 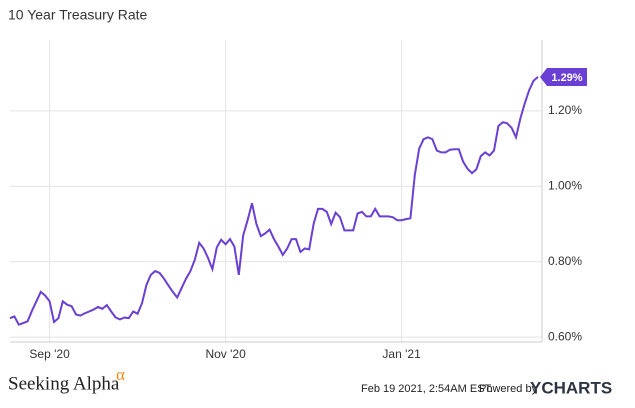 I want to click on value-label-badge: 1.29%, so click(x=563, y=76).